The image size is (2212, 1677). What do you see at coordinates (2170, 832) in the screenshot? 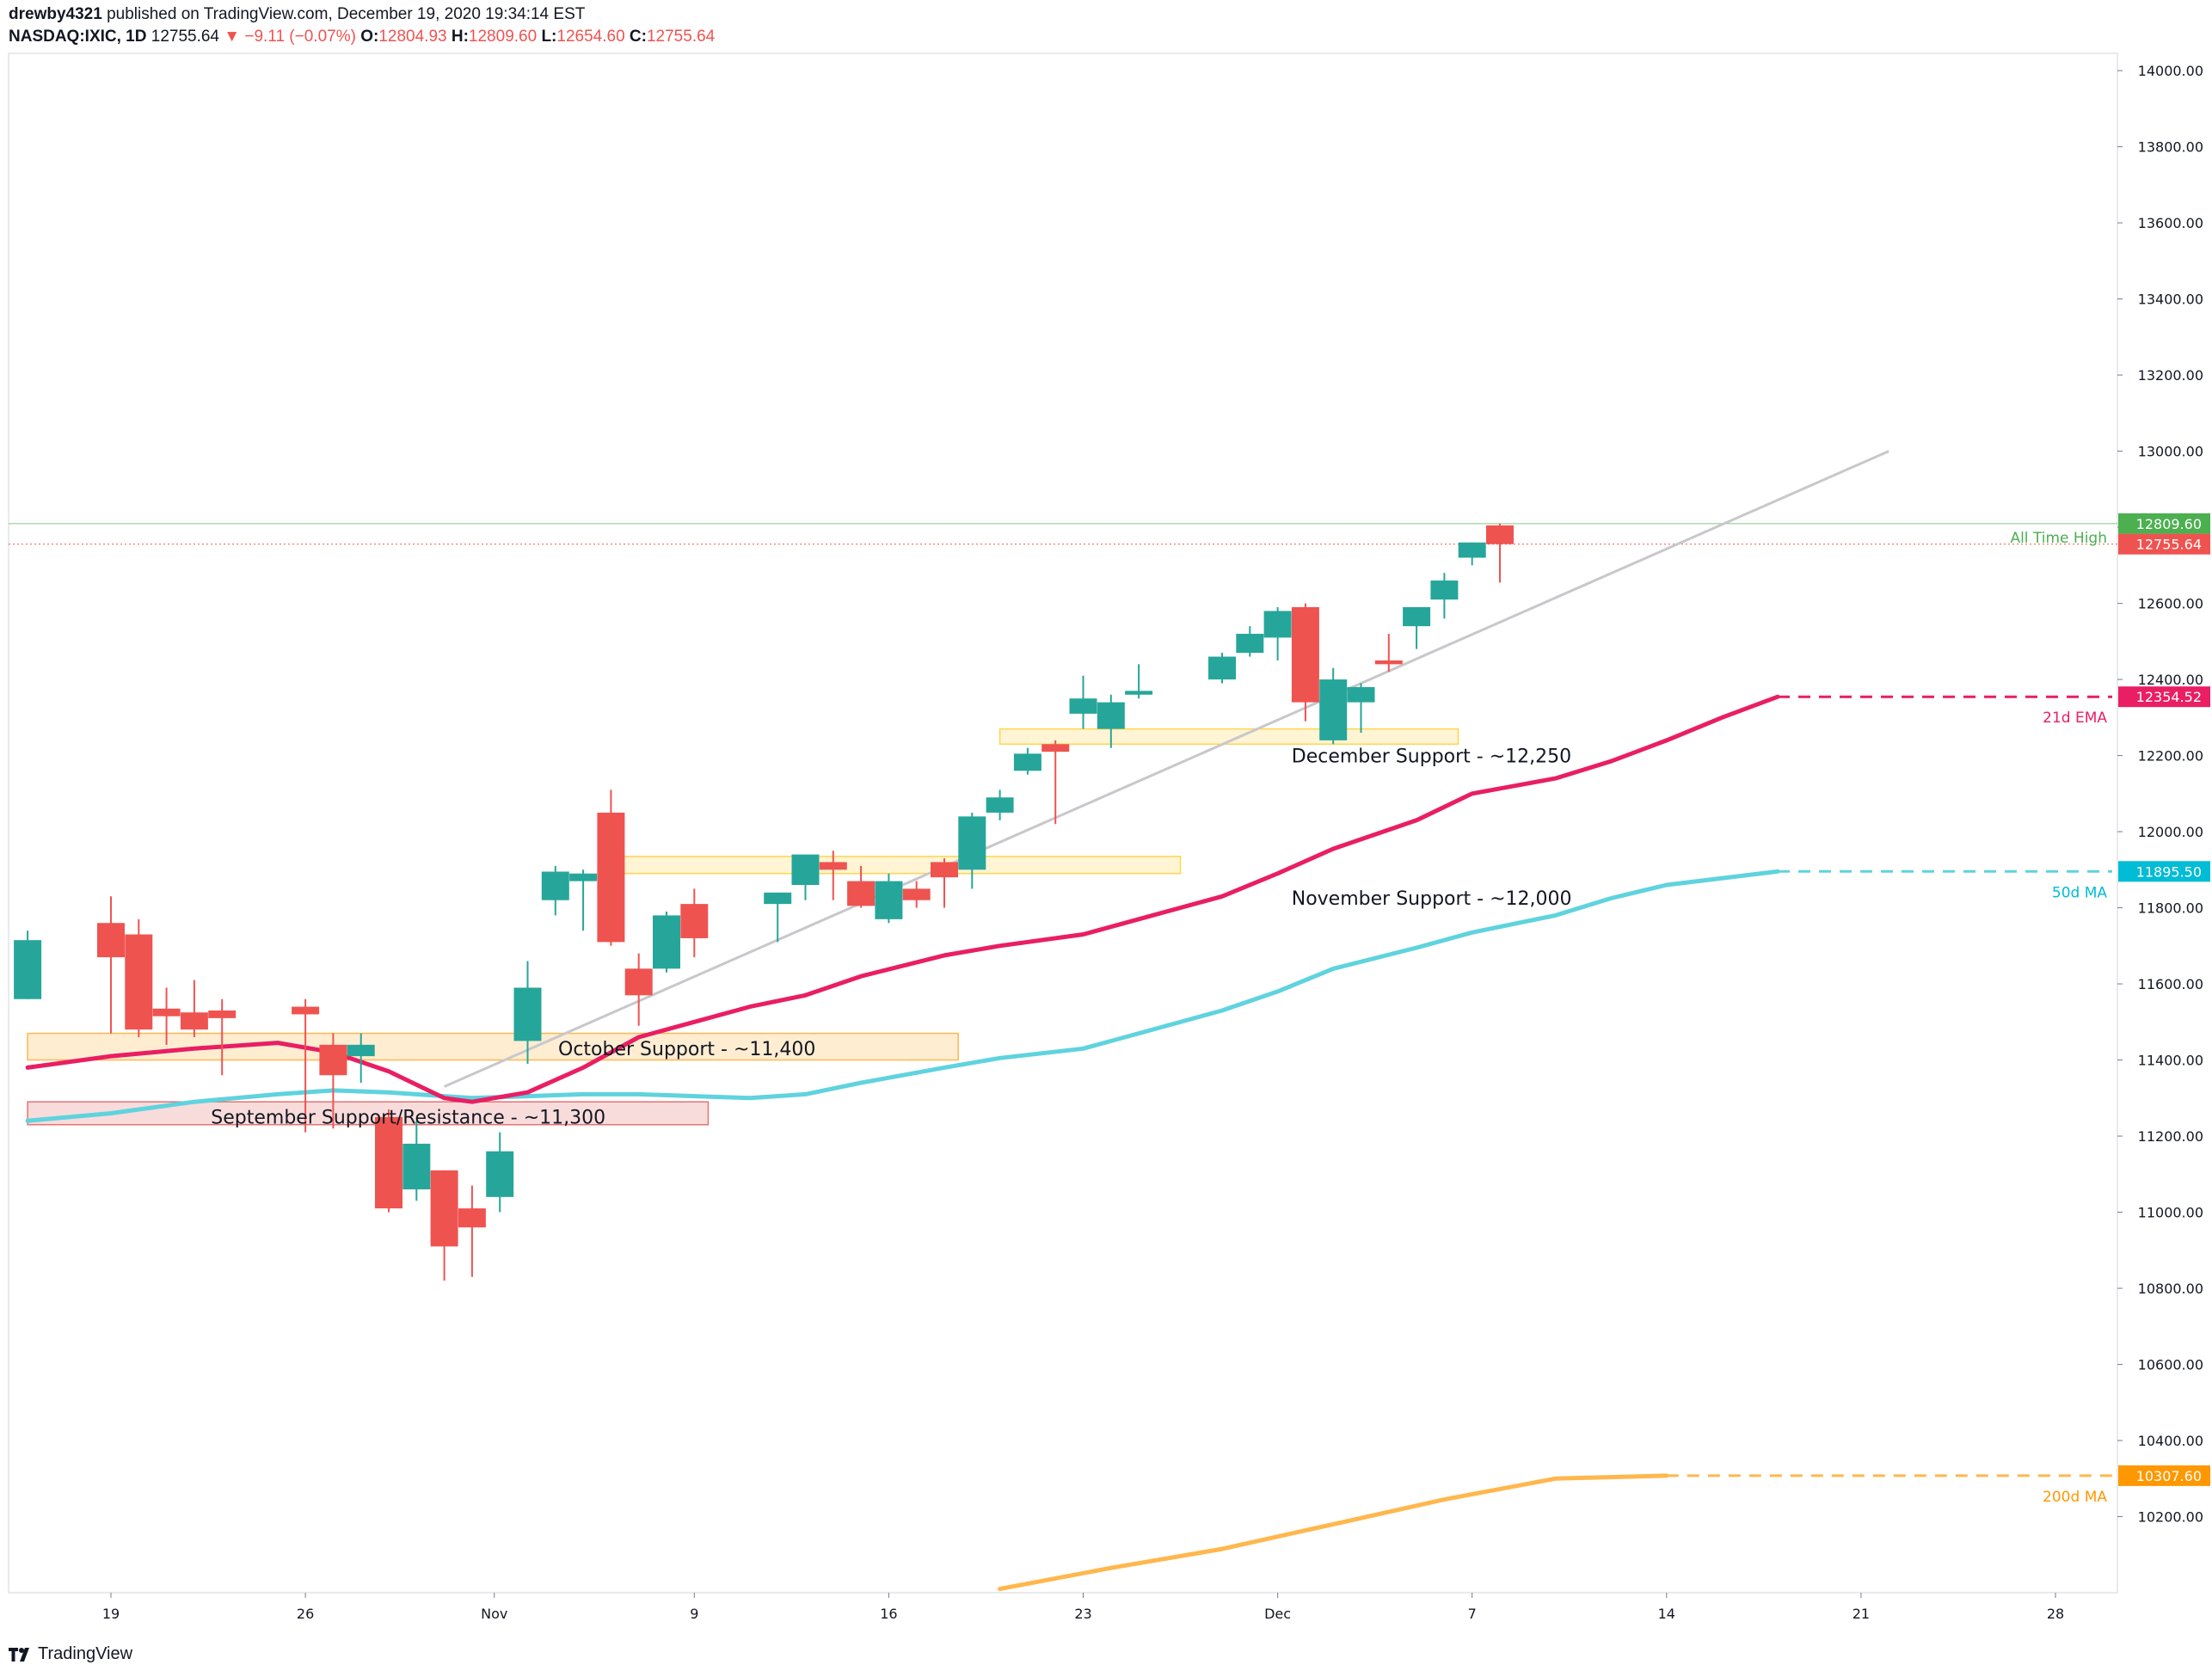
I see `price-tick-label: 12000.00` at bounding box center [2170, 832].